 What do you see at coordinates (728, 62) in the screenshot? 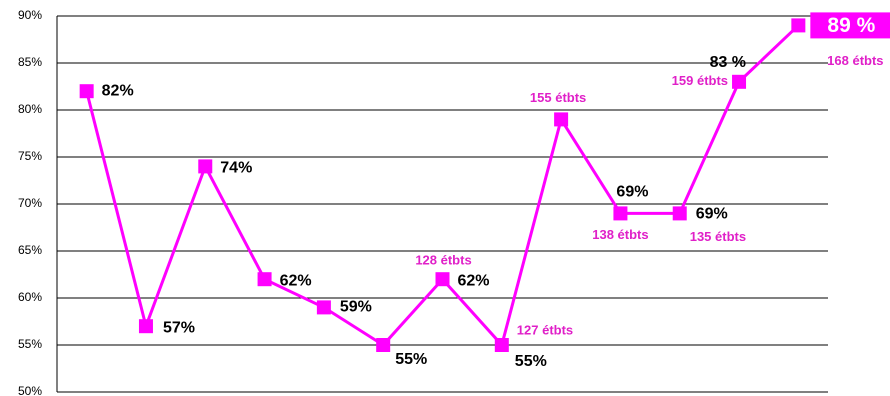
I see `data-label: 83 %` at bounding box center [728, 62].